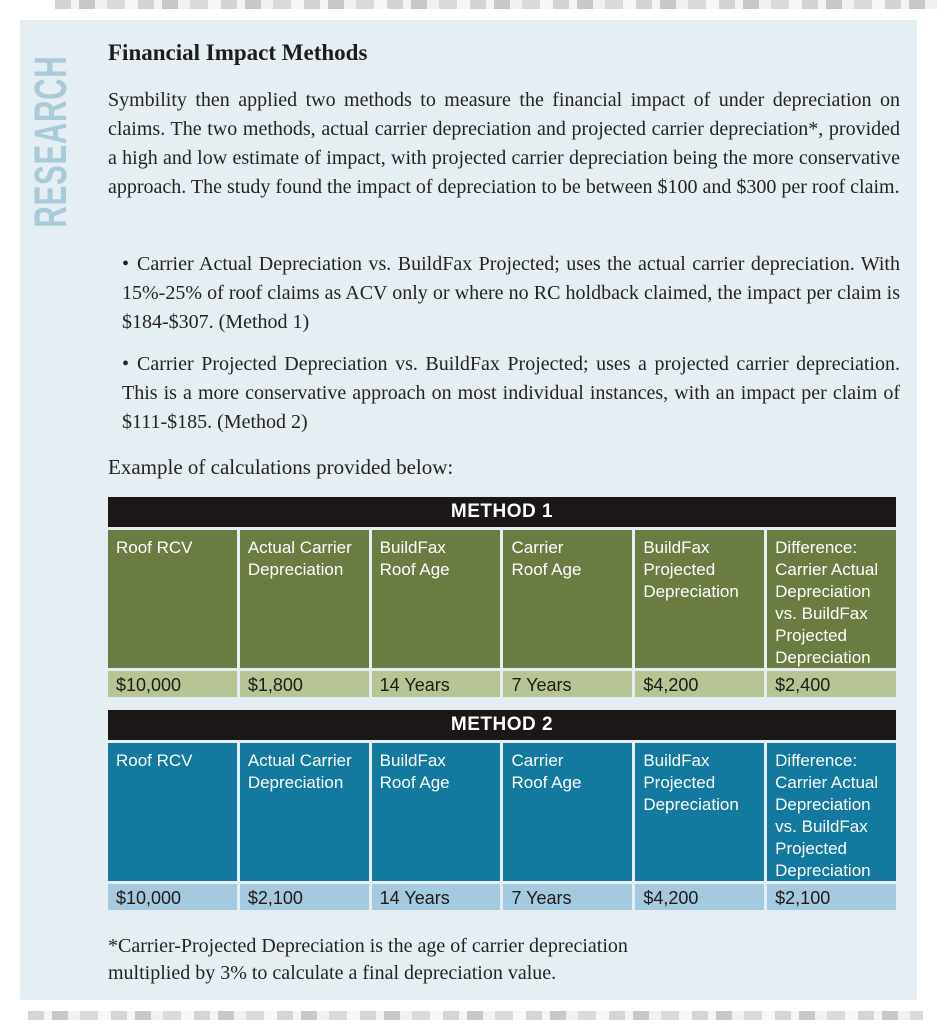 The width and height of the screenshot is (937, 1024). What do you see at coordinates (304, 897) in the screenshot?
I see `cell-actual-carrier-depreciation: $2,100` at bounding box center [304, 897].